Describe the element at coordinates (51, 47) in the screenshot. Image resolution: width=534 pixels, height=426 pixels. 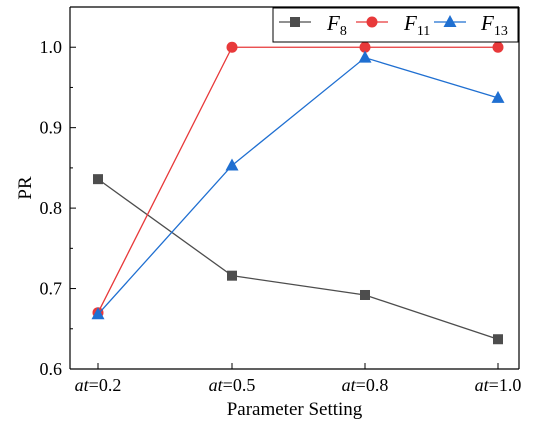
I see `y-tick-label: 1.0` at that location.